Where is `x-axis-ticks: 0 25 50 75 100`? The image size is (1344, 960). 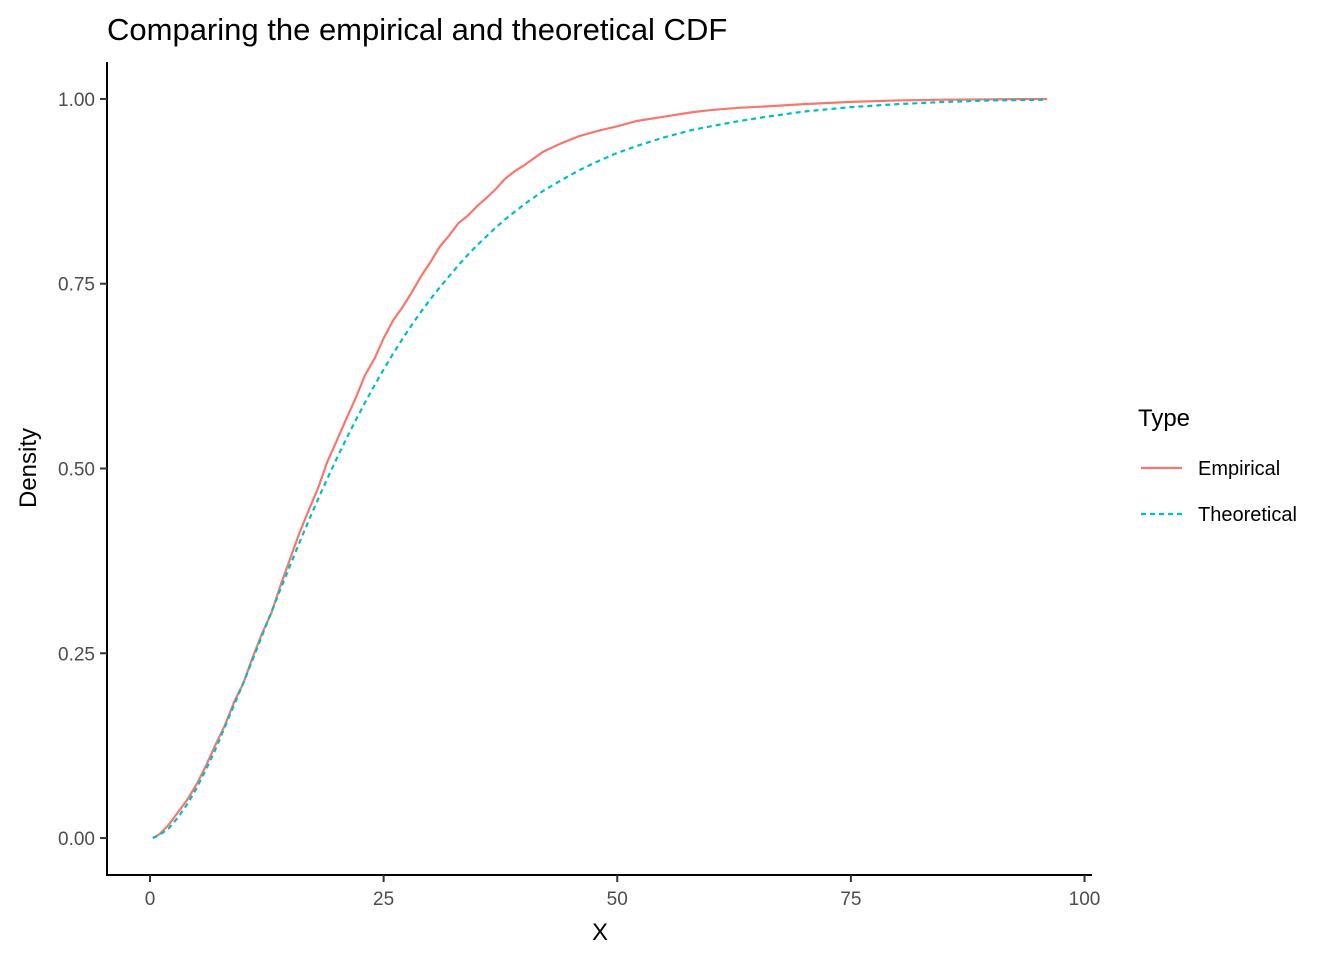 x-axis-ticks: 0 25 50 75 100 is located at coordinates (623, 892).